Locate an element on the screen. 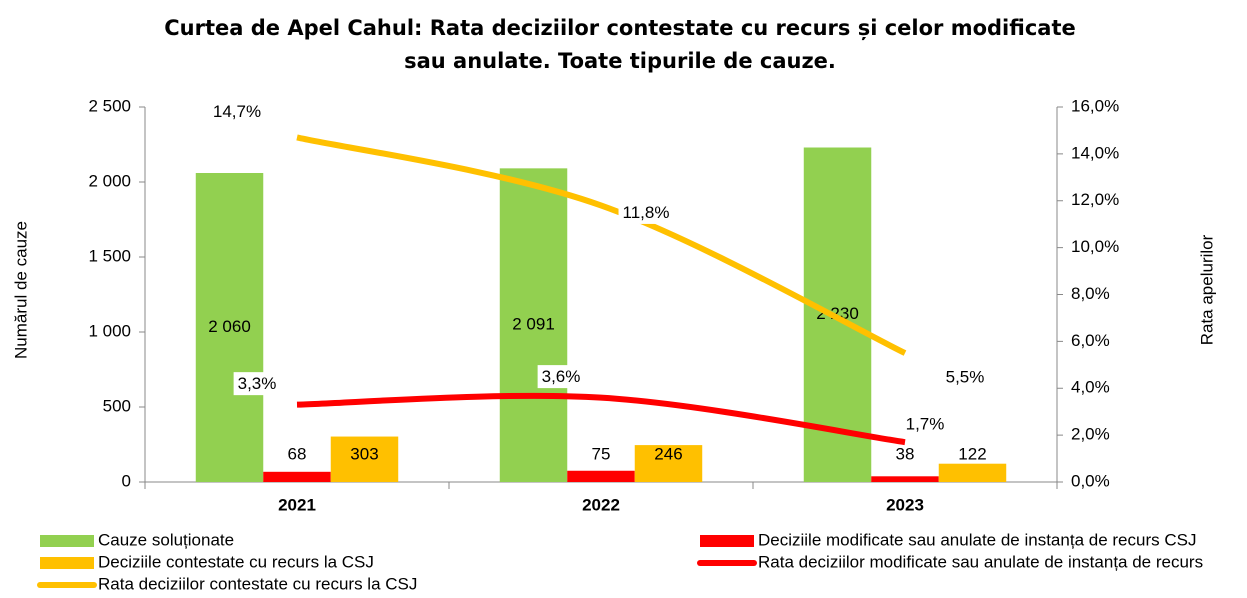 This screenshot has height=598, width=1247. x-tick-label: 2023 is located at coordinates (905, 504).